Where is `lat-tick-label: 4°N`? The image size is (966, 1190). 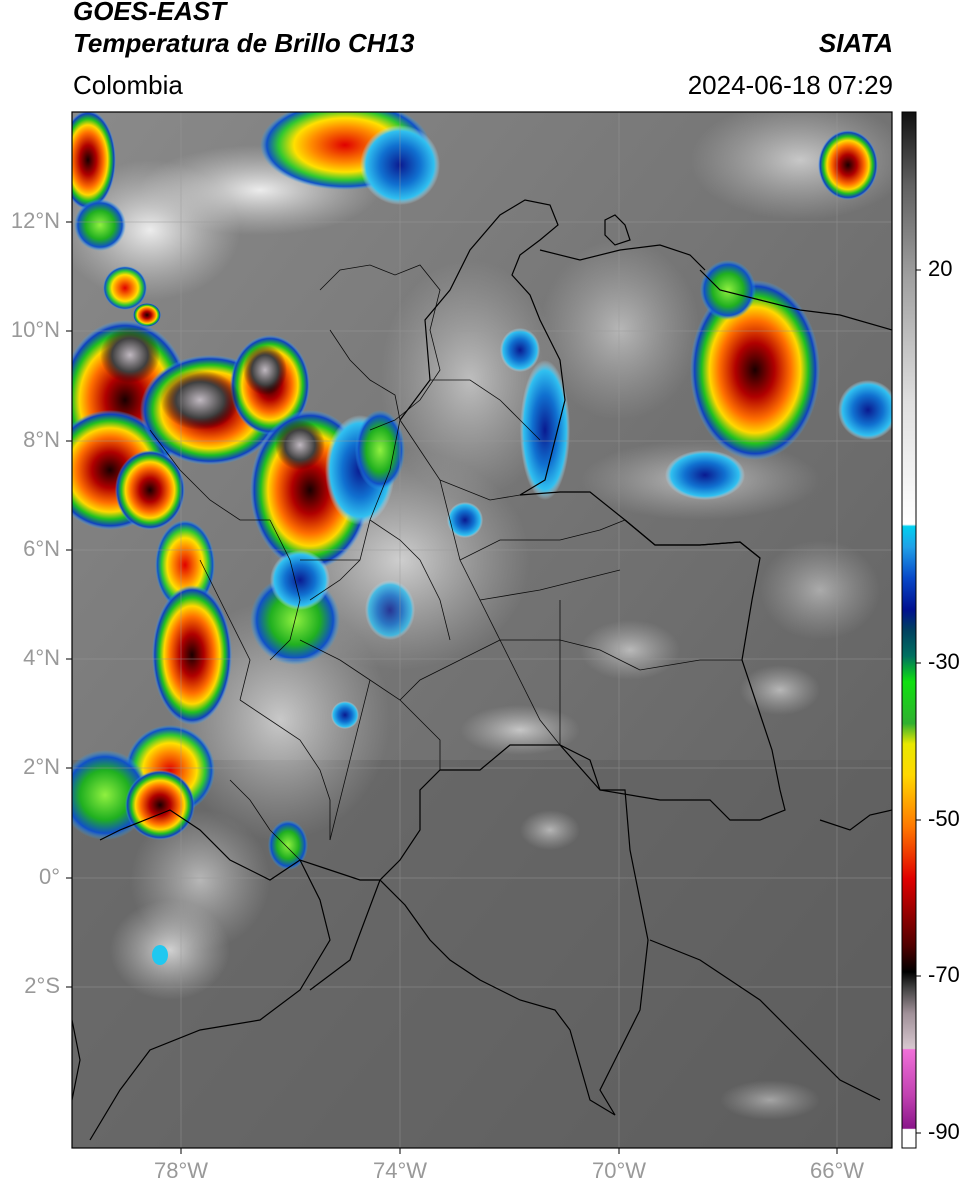
lat-tick-label: 4°N is located at coordinates (41, 657).